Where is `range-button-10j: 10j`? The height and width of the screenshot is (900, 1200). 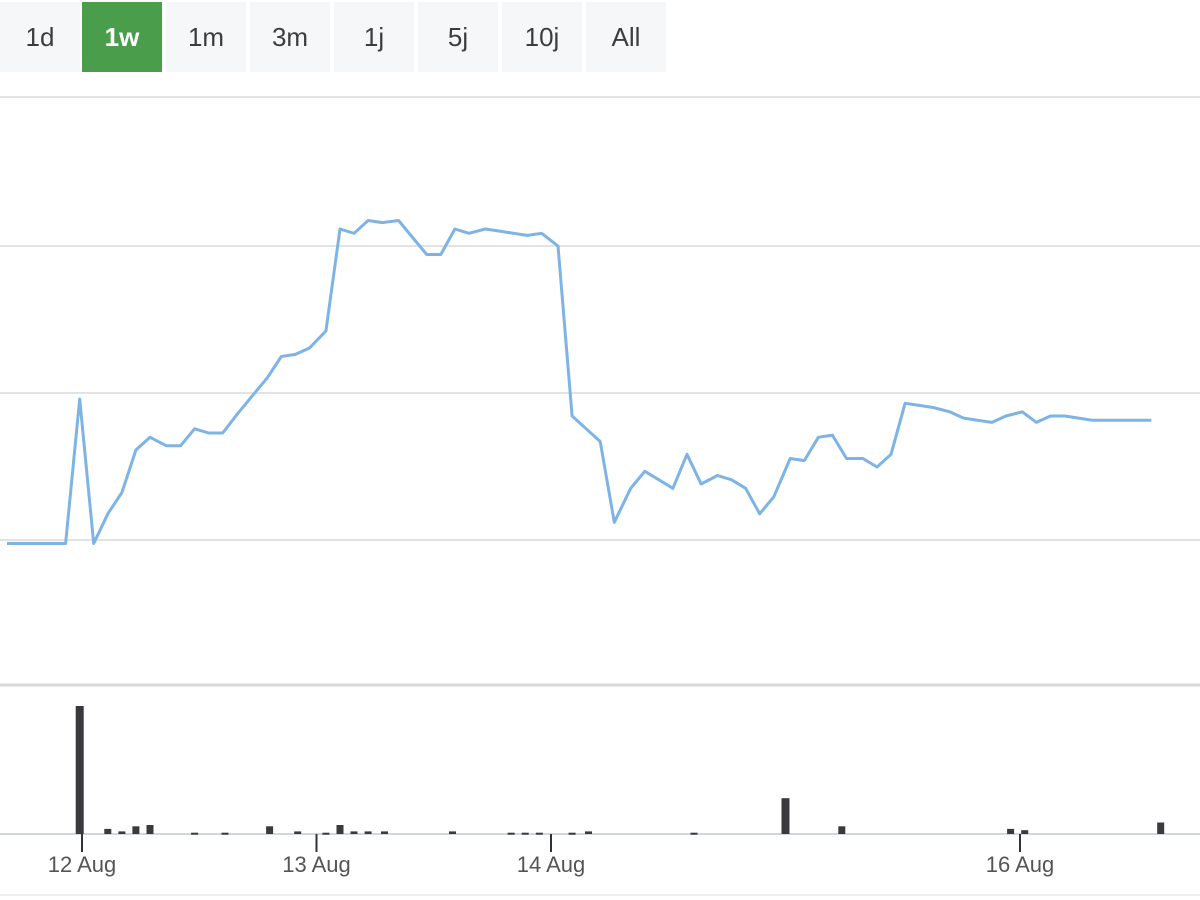 range-button-10j: 10j is located at coordinates (542, 37).